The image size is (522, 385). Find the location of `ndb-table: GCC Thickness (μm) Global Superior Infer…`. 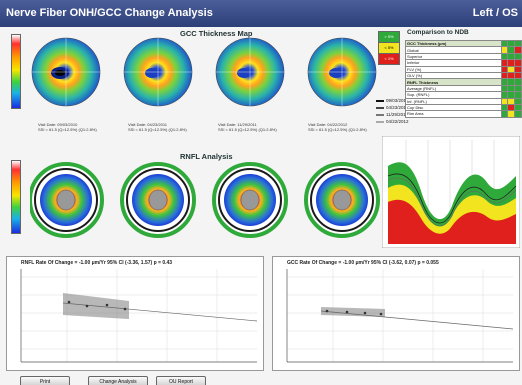

ndb-table: GCC Thickness (μm) Global Superior Infer… is located at coordinates (463, 78).